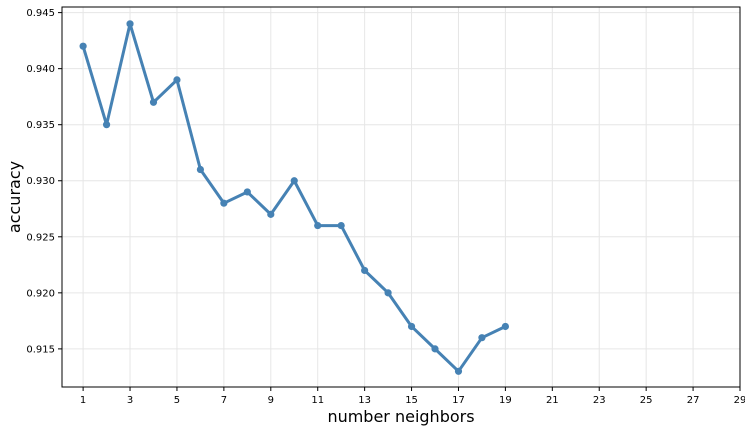 This screenshot has height=430, width=745. I want to click on y-tick-label: 0.935, so click(40, 125).